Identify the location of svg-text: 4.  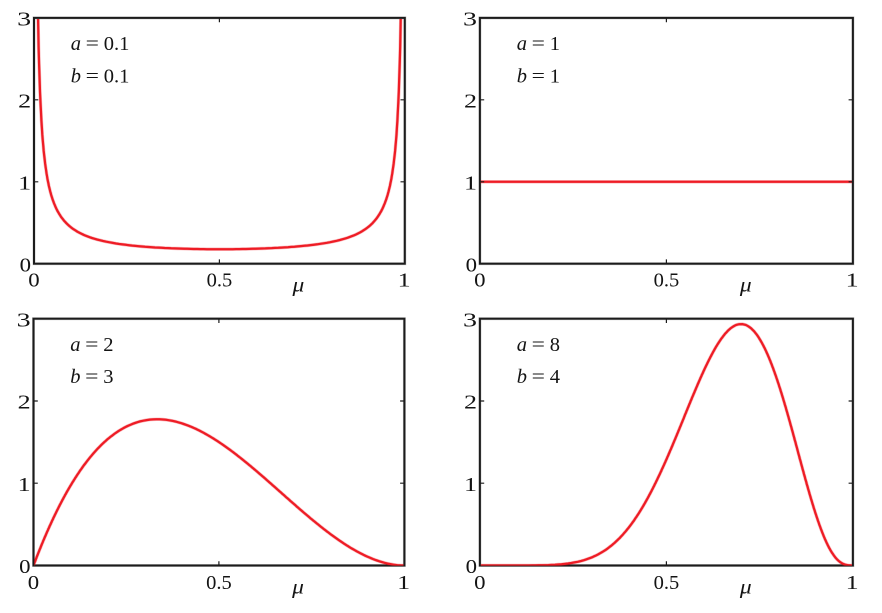
(555, 377).